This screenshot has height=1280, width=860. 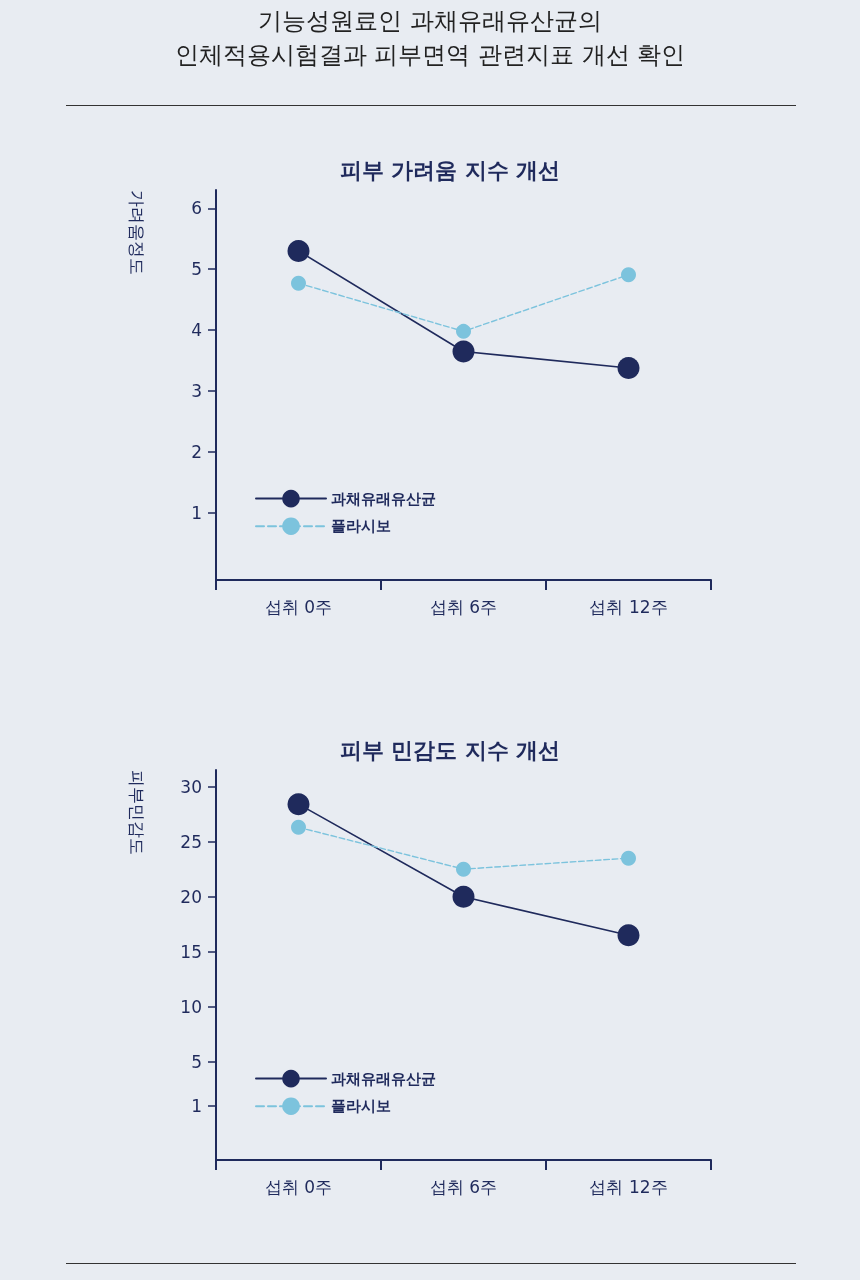 I want to click on y-tick-label: 4, so click(x=196, y=330).